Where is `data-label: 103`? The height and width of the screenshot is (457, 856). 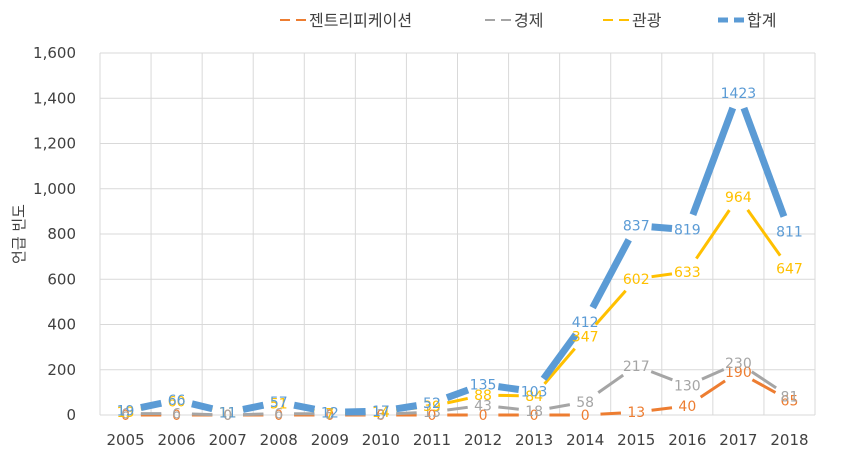 data-label: 103 is located at coordinates (534, 393).